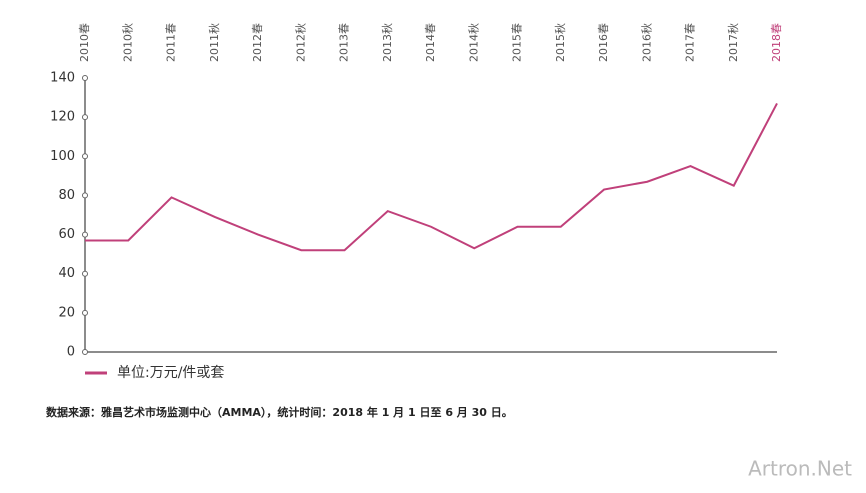 The image size is (866, 493). I want to click on x-tick-label: 2015秋, so click(560, 42).